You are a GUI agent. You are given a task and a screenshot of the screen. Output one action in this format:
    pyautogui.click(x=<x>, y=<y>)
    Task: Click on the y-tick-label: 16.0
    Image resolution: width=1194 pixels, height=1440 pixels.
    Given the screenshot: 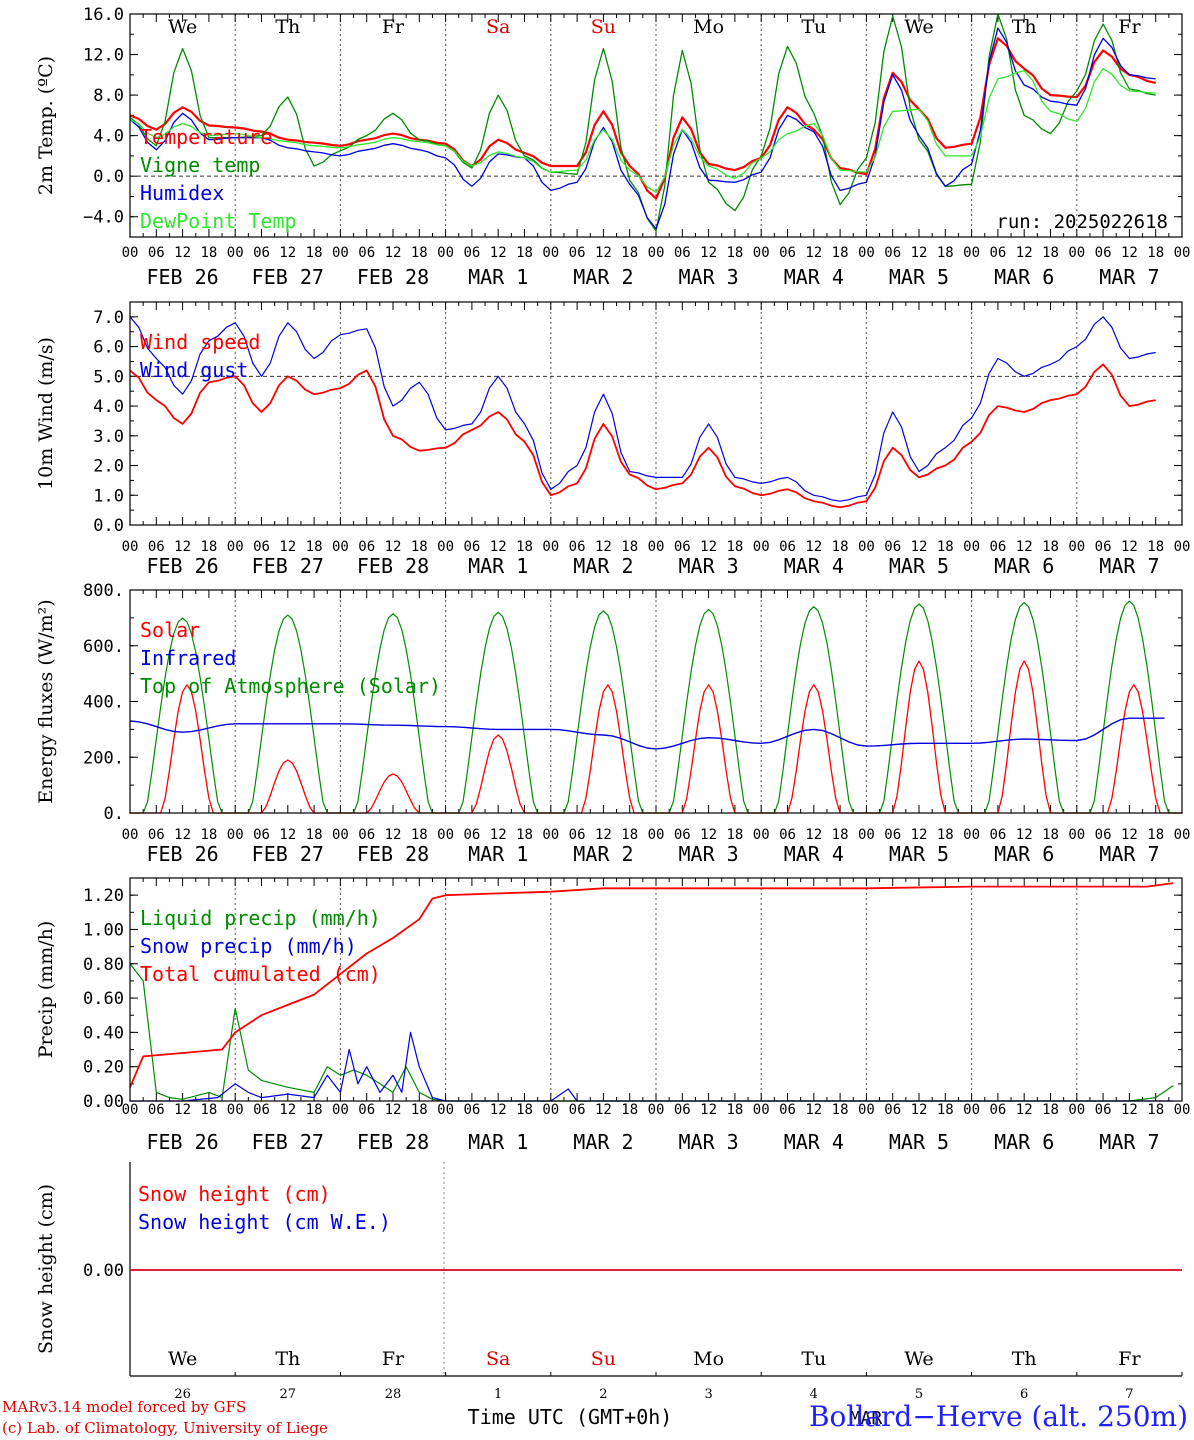 What is the action you would take?
    pyautogui.click(x=103, y=15)
    